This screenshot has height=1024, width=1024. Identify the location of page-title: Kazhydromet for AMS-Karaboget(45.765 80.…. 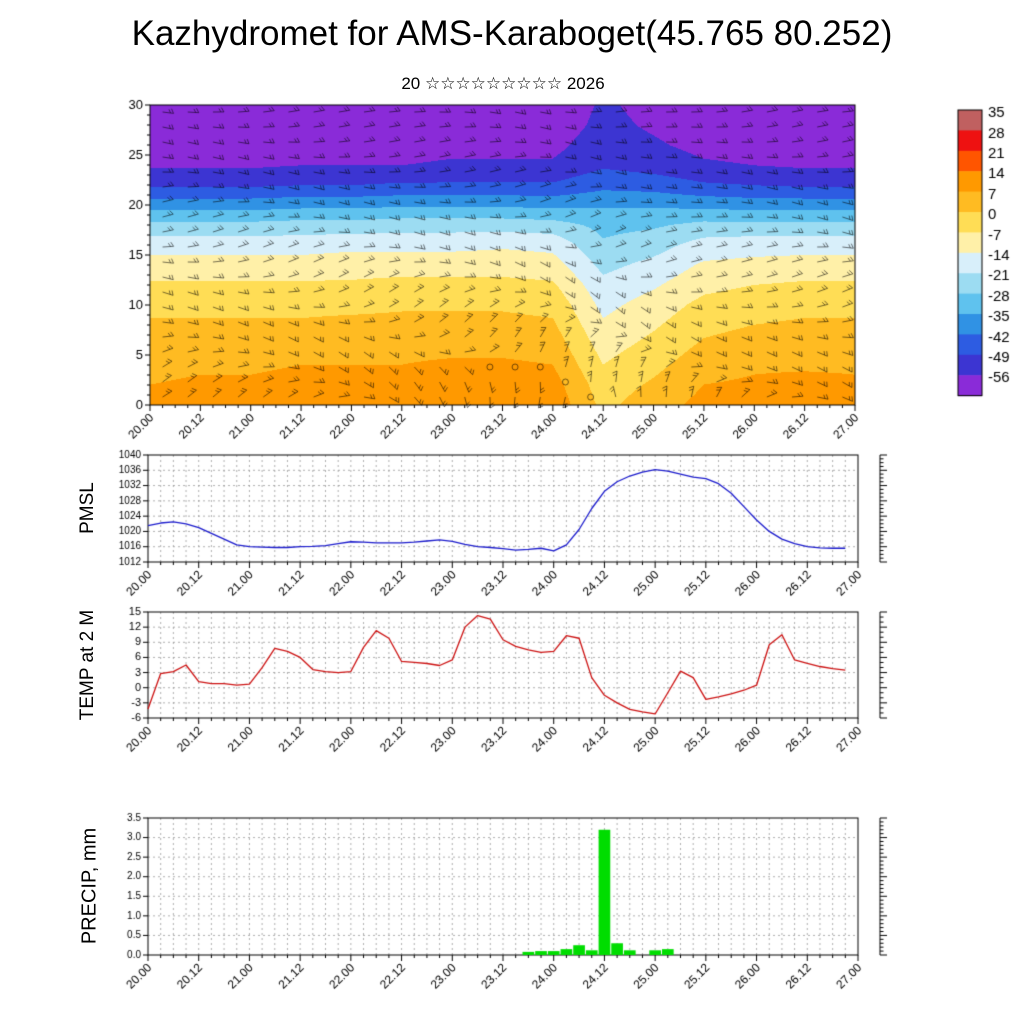
(512, 33).